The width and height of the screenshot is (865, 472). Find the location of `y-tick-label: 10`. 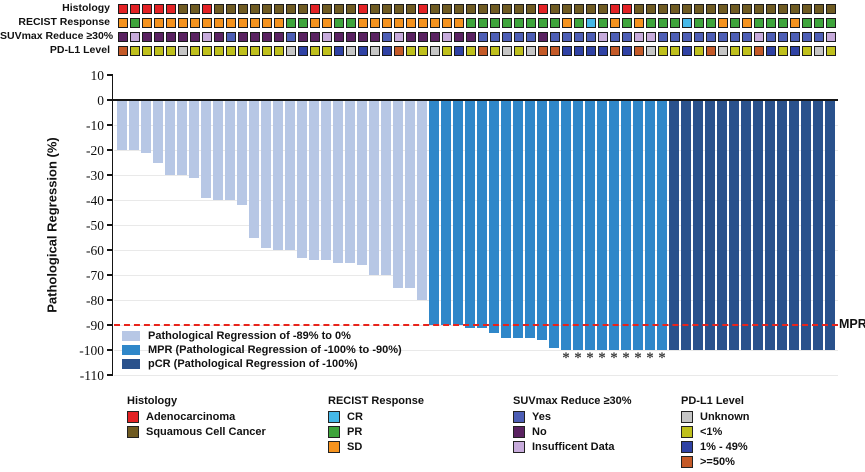

y-tick-label: 10 is located at coordinates (97, 75).